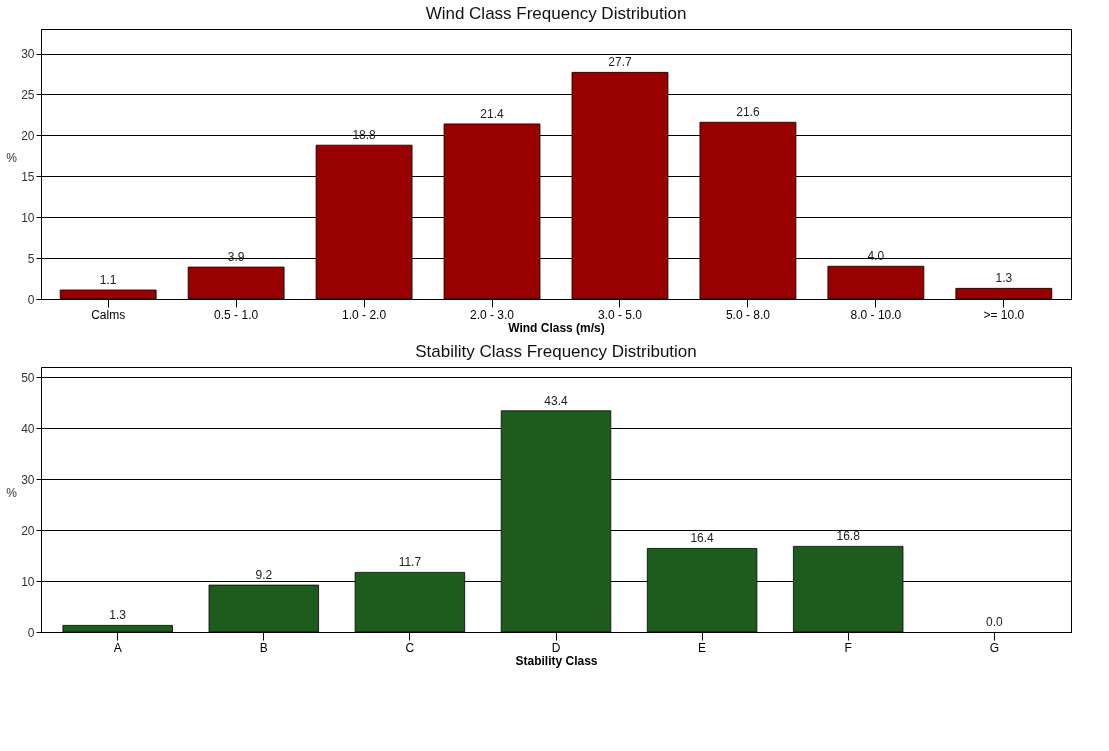  What do you see at coordinates (848, 647) in the screenshot?
I see `x-tick-label: F` at bounding box center [848, 647].